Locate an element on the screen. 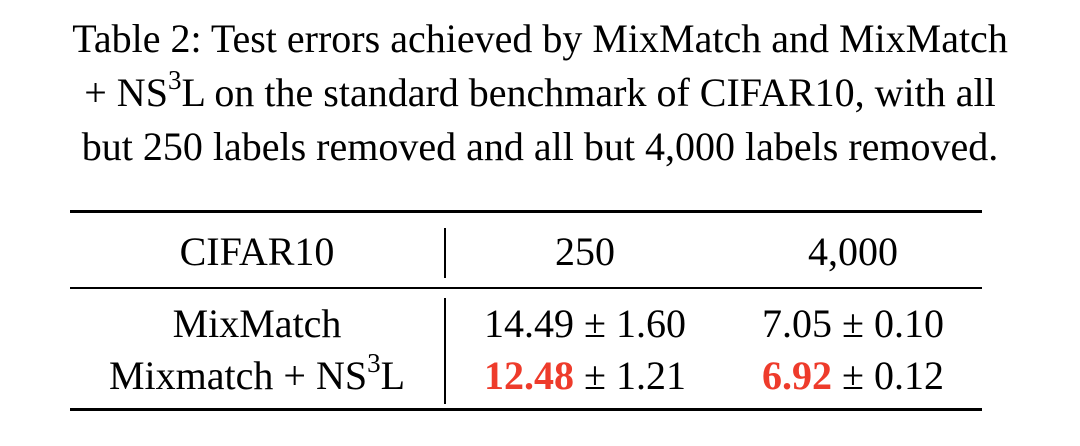 This screenshot has width=1080, height=446. method-suffix: L is located at coordinates (393, 375).